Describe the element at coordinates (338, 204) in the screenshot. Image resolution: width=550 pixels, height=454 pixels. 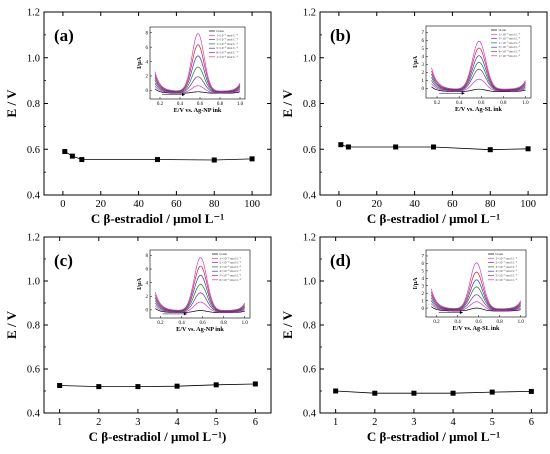
I see `x-tick-label: 0` at that location.